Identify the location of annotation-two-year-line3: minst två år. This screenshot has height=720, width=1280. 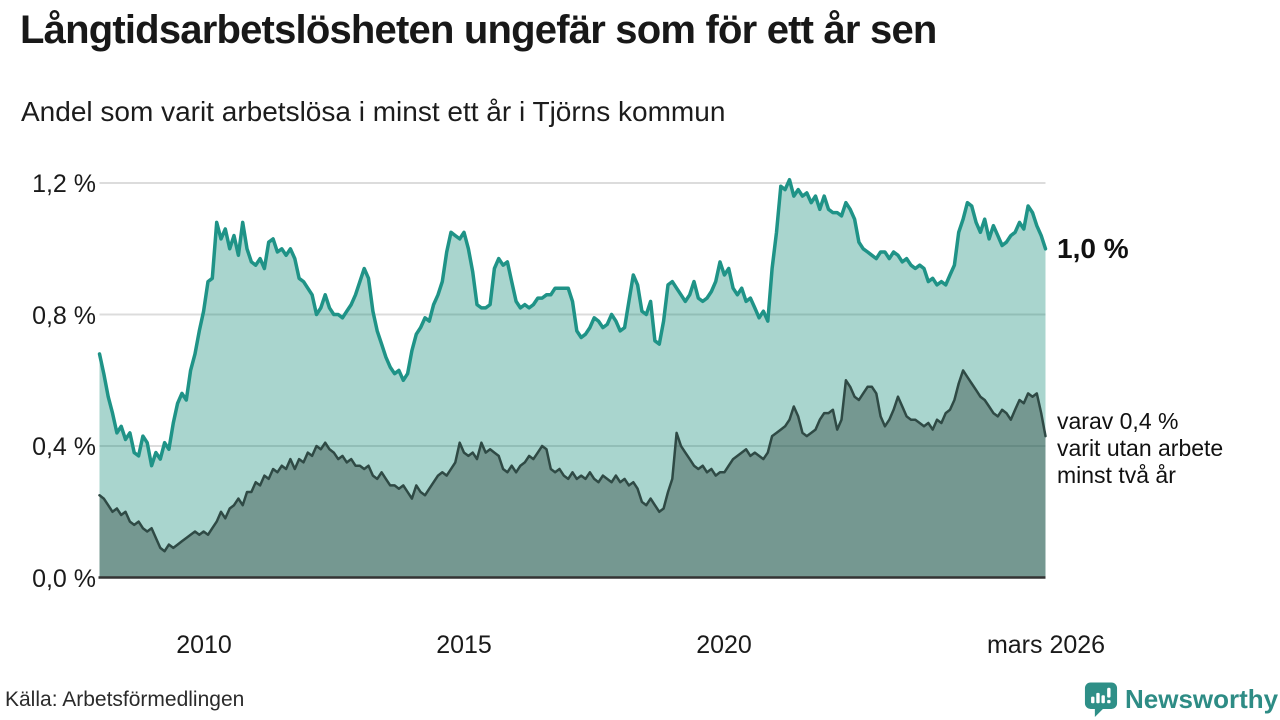
(1116, 475).